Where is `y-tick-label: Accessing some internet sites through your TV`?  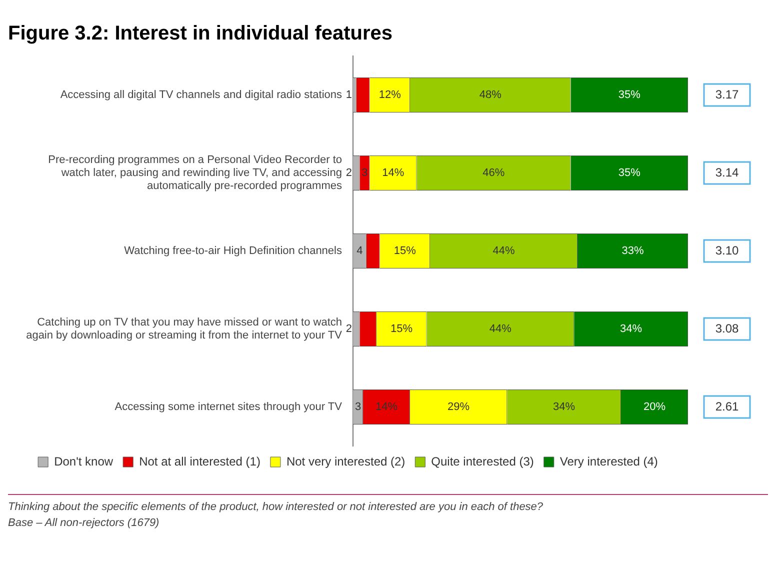 y-tick-label: Accessing some internet sites through your TV is located at coordinates (228, 407).